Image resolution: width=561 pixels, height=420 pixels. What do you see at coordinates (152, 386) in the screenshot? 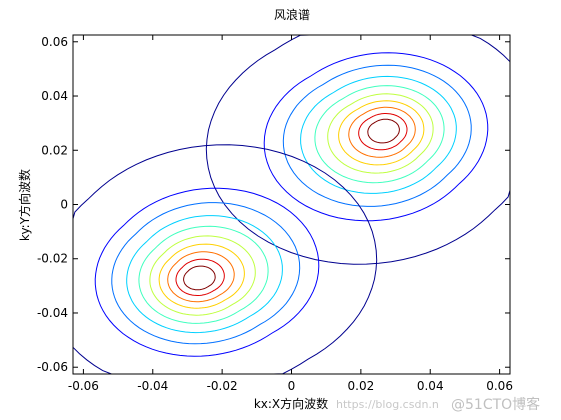
I see `x-tick-label: -0.04` at bounding box center [152, 386].